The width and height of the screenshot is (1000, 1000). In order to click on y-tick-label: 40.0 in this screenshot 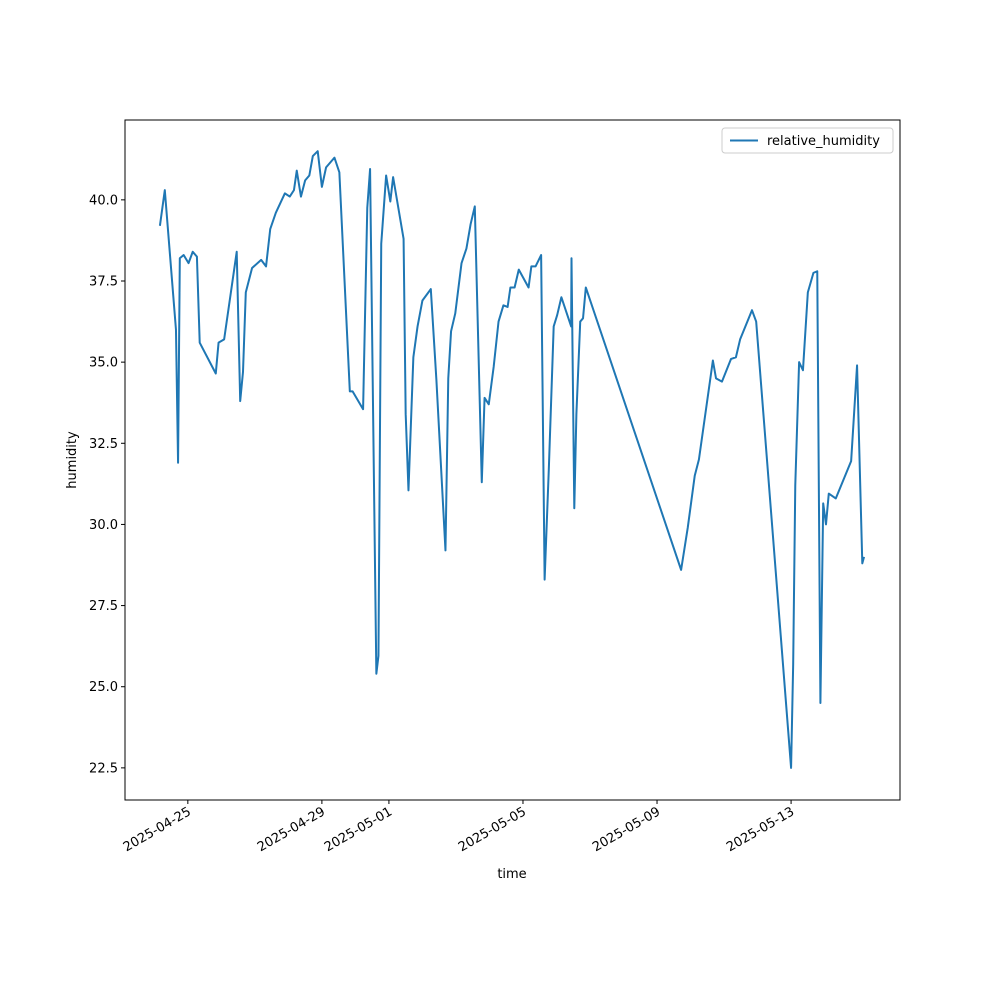, I will do `click(103, 200)`.